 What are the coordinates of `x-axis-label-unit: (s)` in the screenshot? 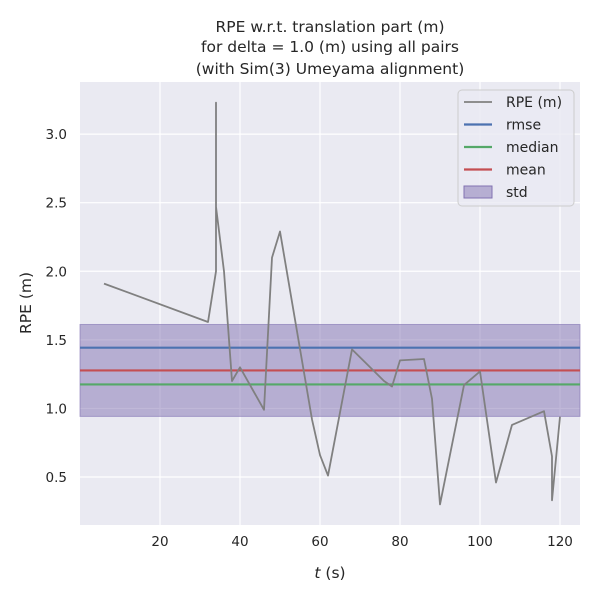 It's located at (332, 573).